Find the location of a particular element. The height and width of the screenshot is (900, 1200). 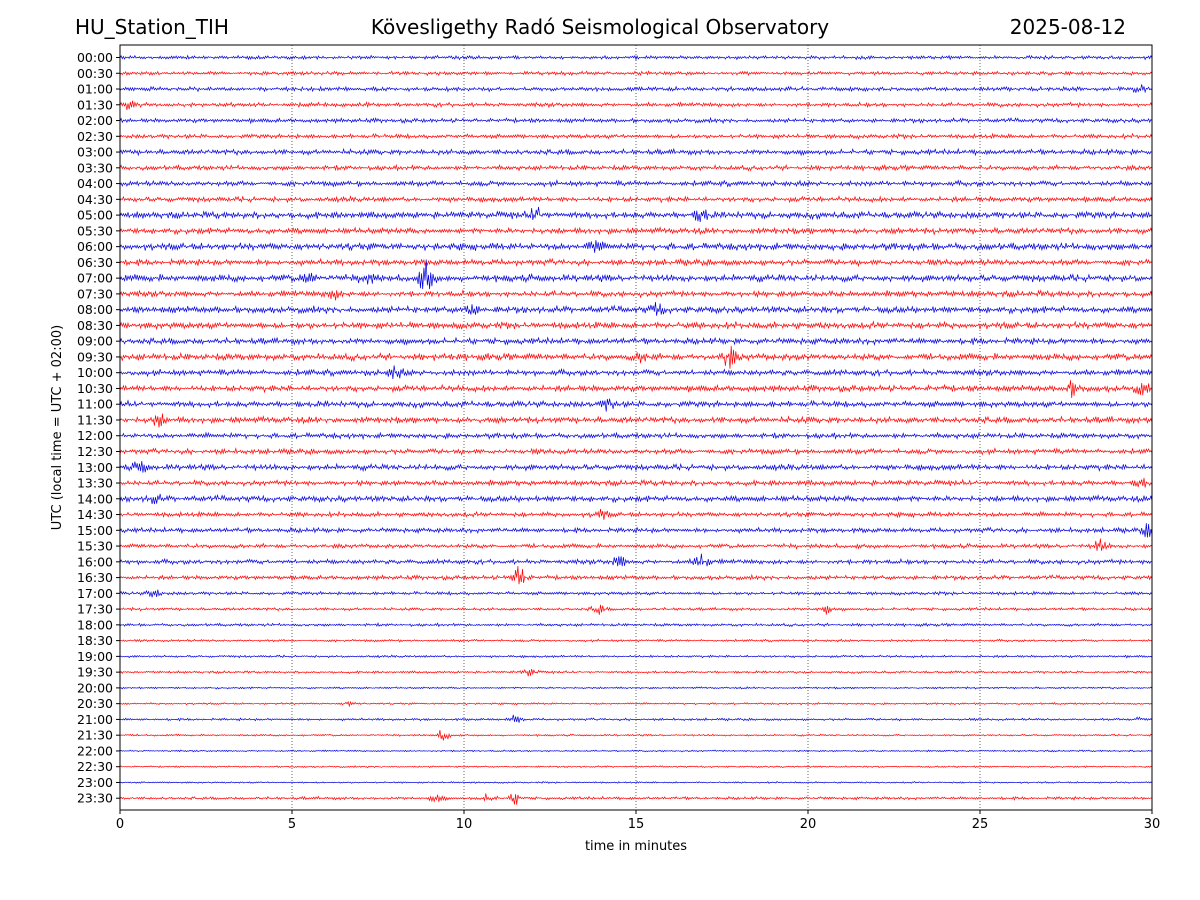

row-time-label: 15:30 is located at coordinates (95, 546).